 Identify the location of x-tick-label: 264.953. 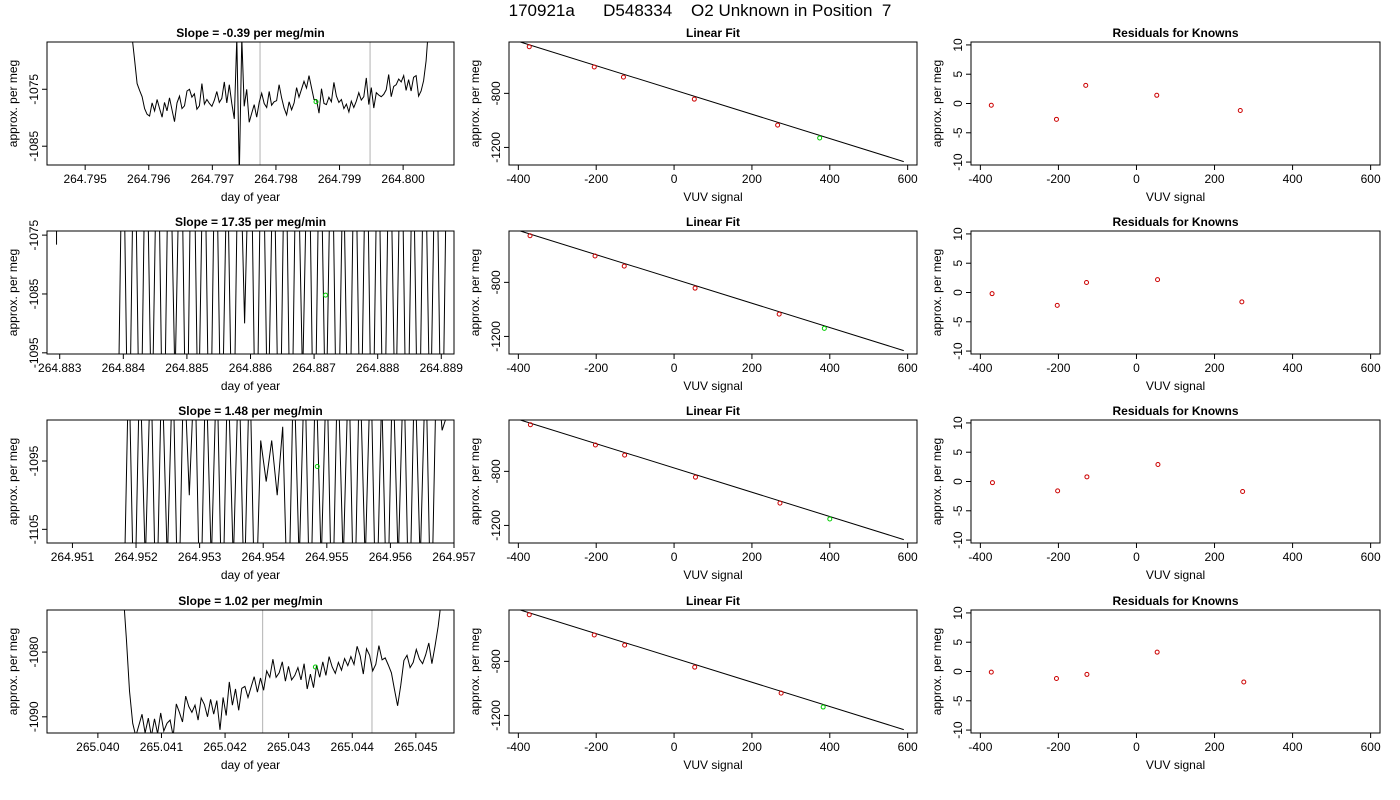
(200, 557).